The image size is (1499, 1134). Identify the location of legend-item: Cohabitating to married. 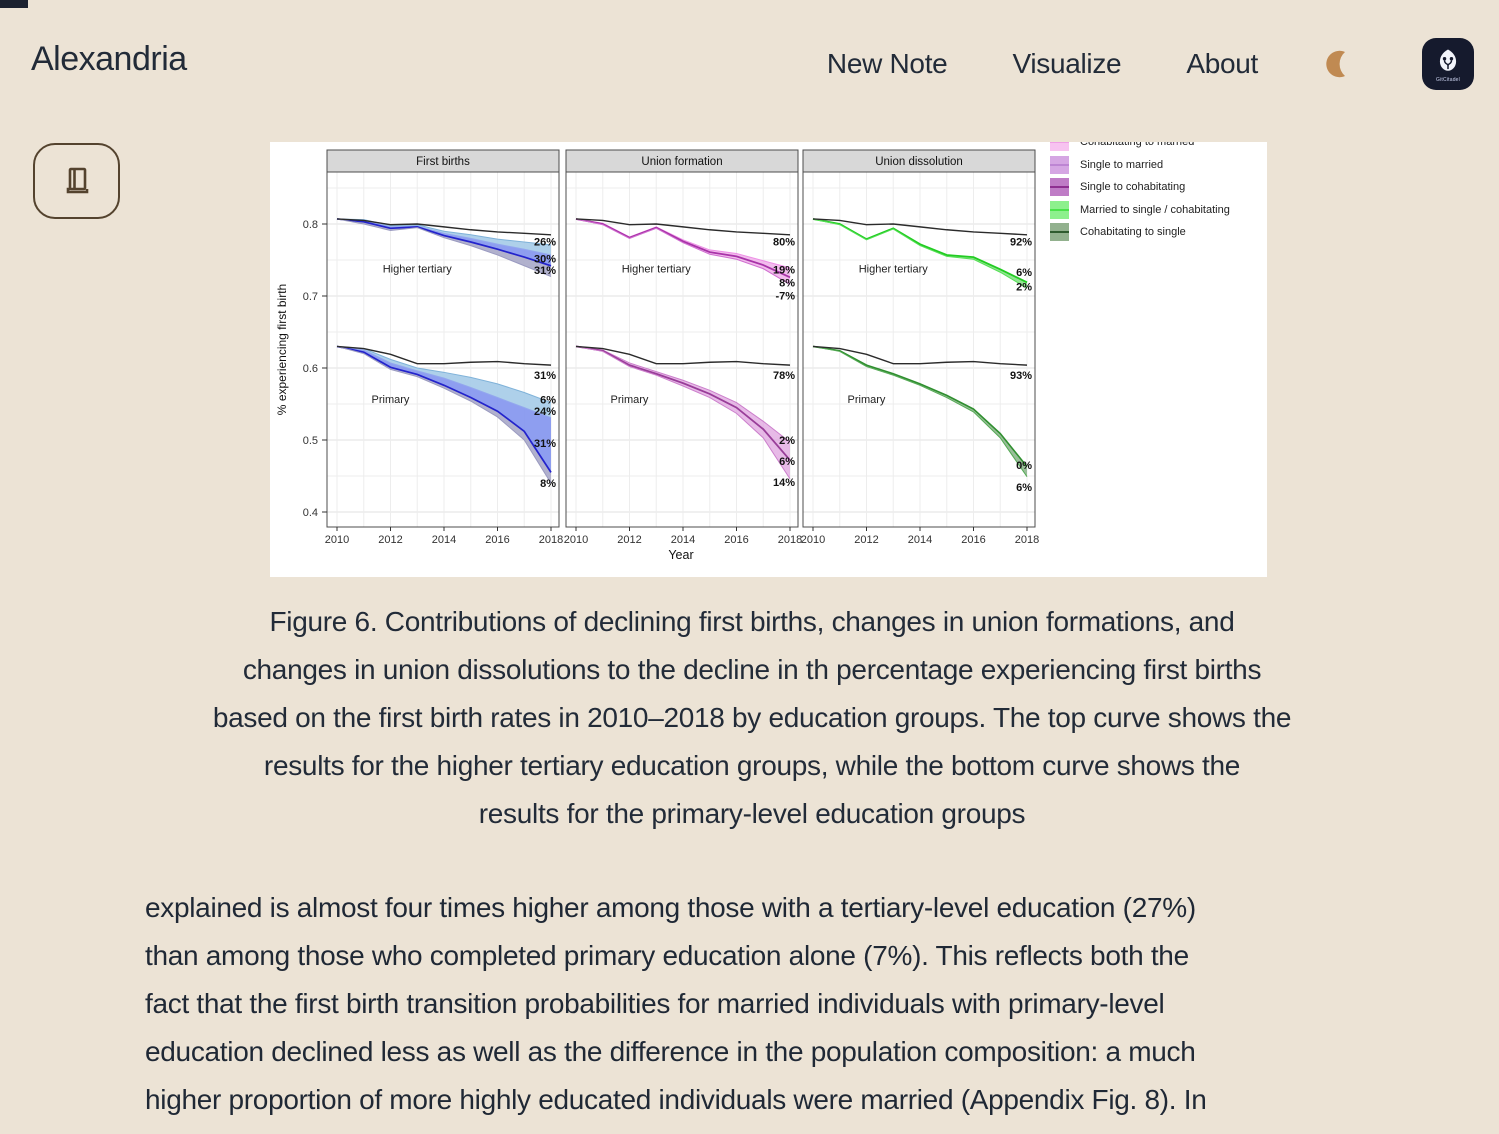
(1122, 146).